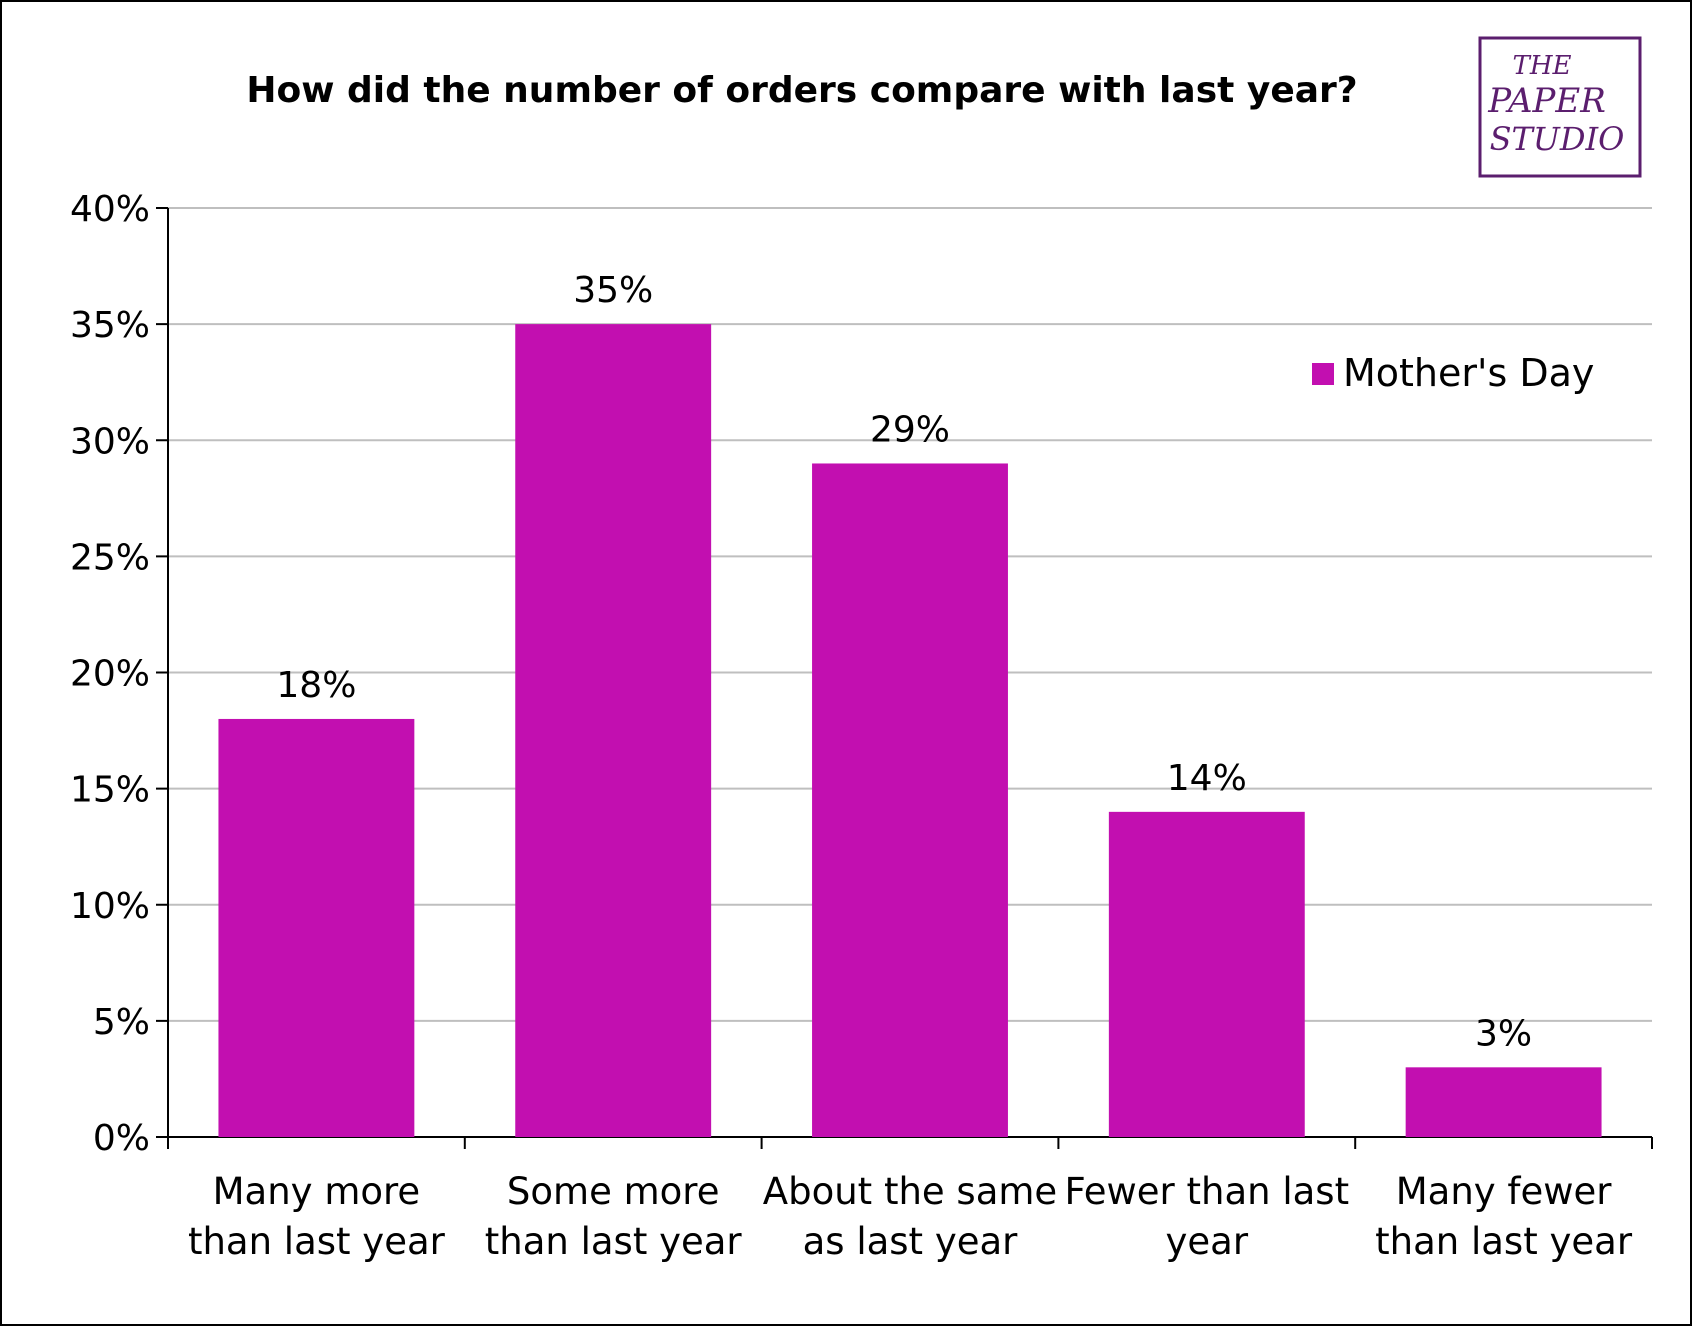  What do you see at coordinates (110, 325) in the screenshot?
I see `y-tick-label: 35%` at bounding box center [110, 325].